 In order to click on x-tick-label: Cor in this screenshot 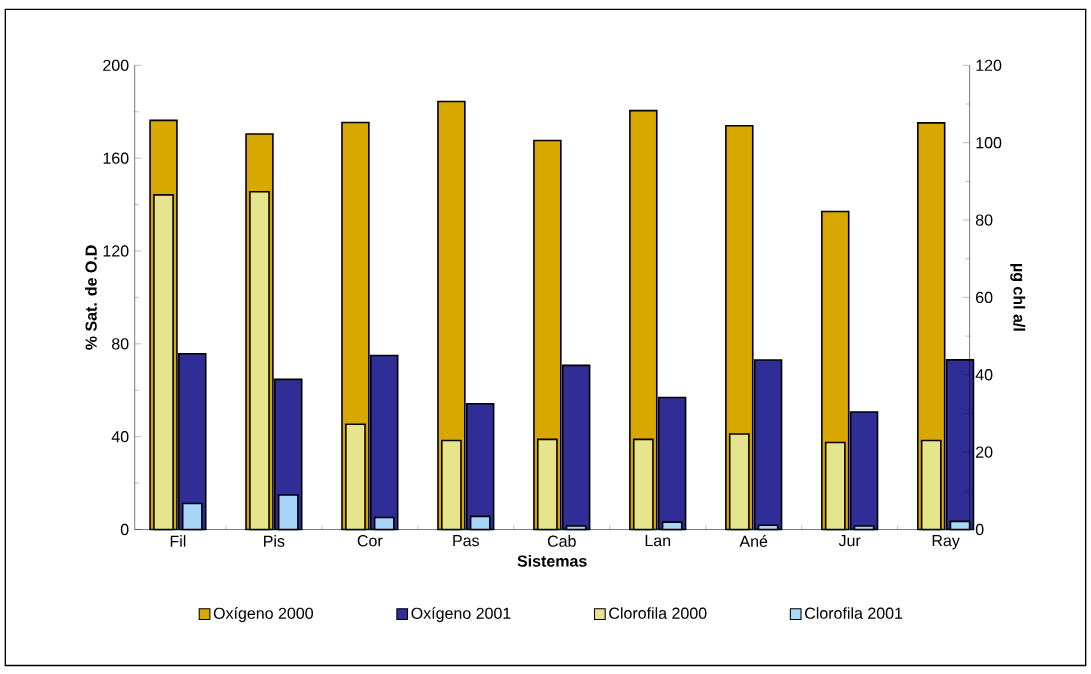, I will do `click(370, 541)`.